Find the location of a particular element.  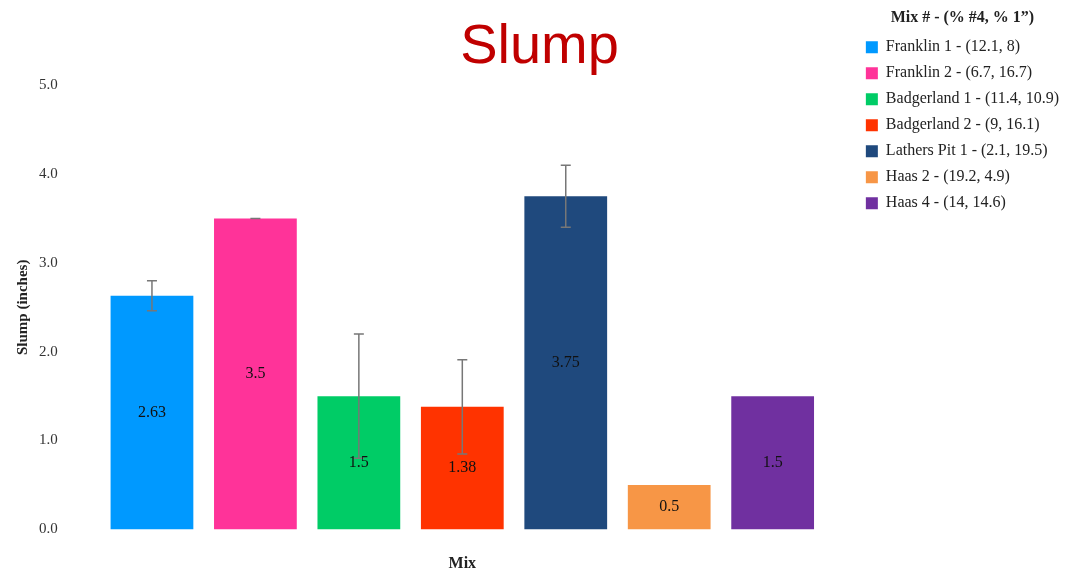

chart-title: Slump is located at coordinates (539, 44).